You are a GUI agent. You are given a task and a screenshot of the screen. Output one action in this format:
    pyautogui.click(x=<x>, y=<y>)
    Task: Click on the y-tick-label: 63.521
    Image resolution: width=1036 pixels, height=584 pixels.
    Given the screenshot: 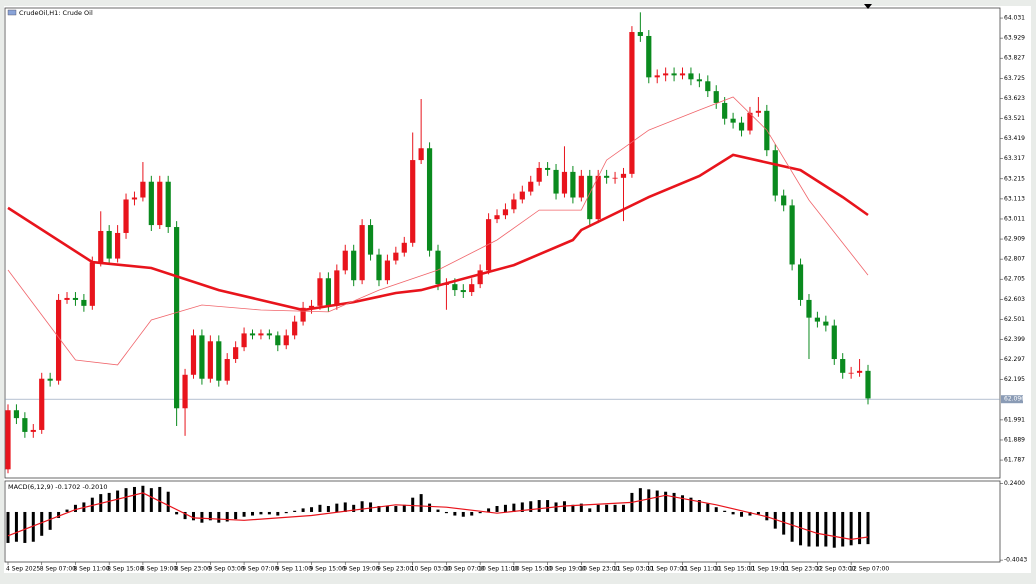 What is the action you would take?
    pyautogui.click(x=1014, y=118)
    